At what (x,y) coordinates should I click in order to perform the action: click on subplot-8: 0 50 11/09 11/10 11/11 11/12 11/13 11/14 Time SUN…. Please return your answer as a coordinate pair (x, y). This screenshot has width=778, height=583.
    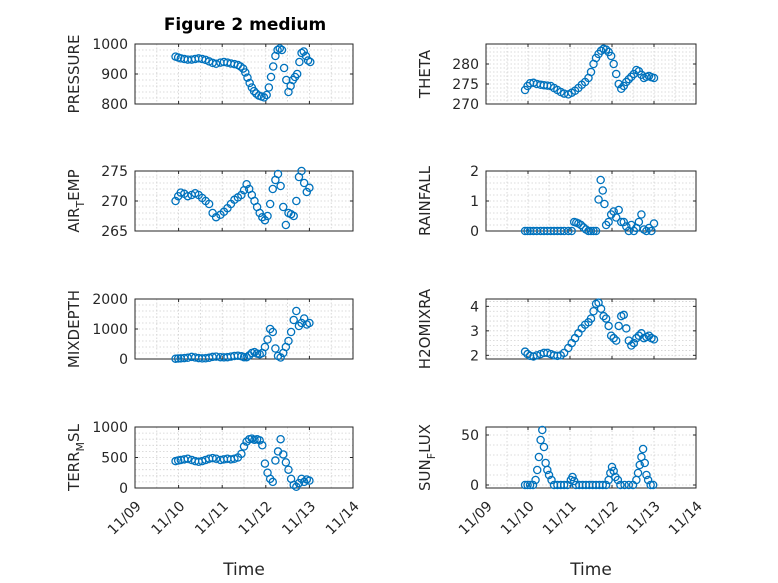
    Looking at the image, I should click on (561, 502).